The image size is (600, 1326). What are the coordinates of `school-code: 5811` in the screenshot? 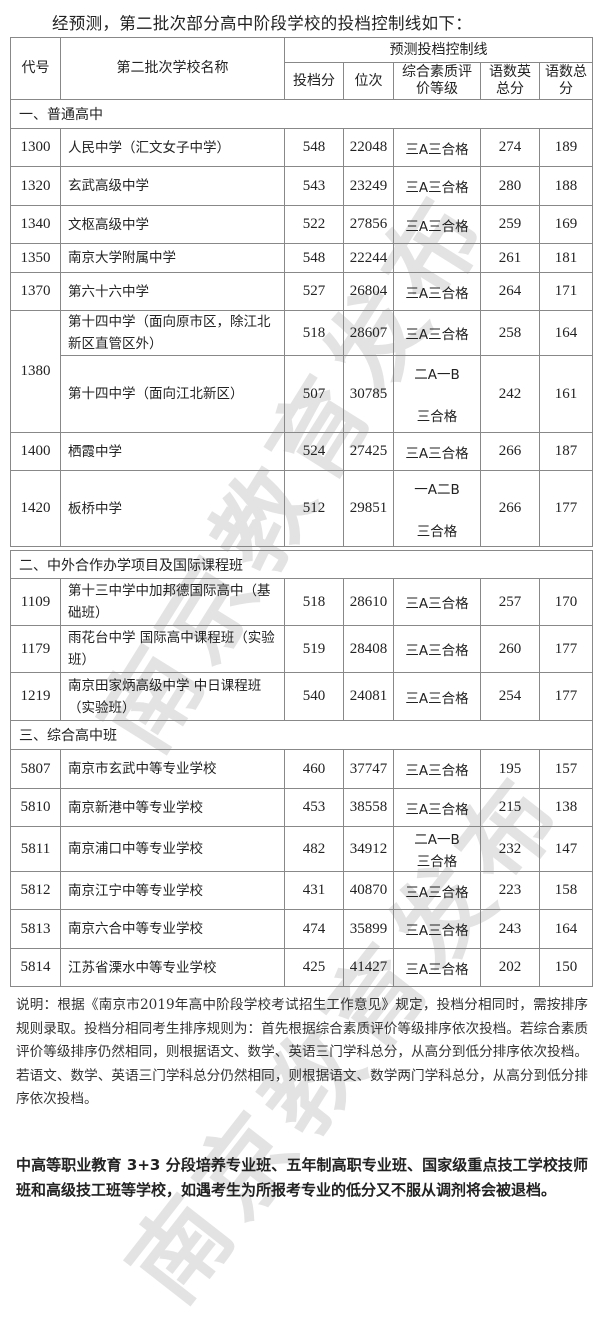 It's located at (35, 849).